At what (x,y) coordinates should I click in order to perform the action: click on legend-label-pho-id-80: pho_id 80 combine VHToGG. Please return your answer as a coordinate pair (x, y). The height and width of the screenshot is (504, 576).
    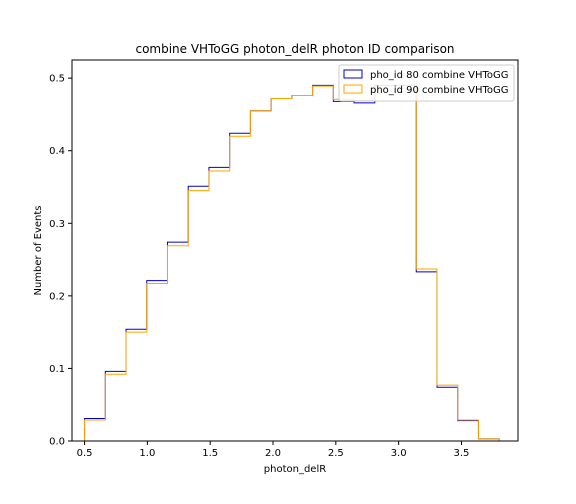
    Looking at the image, I should click on (439, 75).